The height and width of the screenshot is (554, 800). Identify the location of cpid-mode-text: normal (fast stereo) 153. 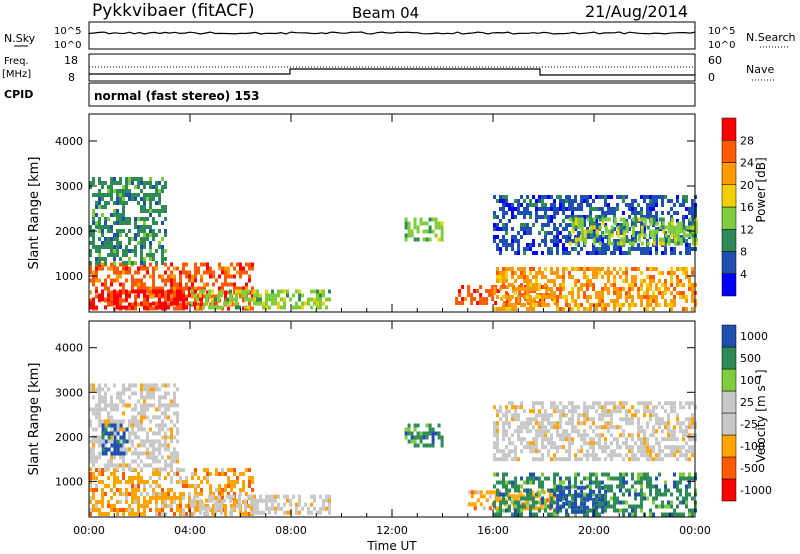
(177, 96).